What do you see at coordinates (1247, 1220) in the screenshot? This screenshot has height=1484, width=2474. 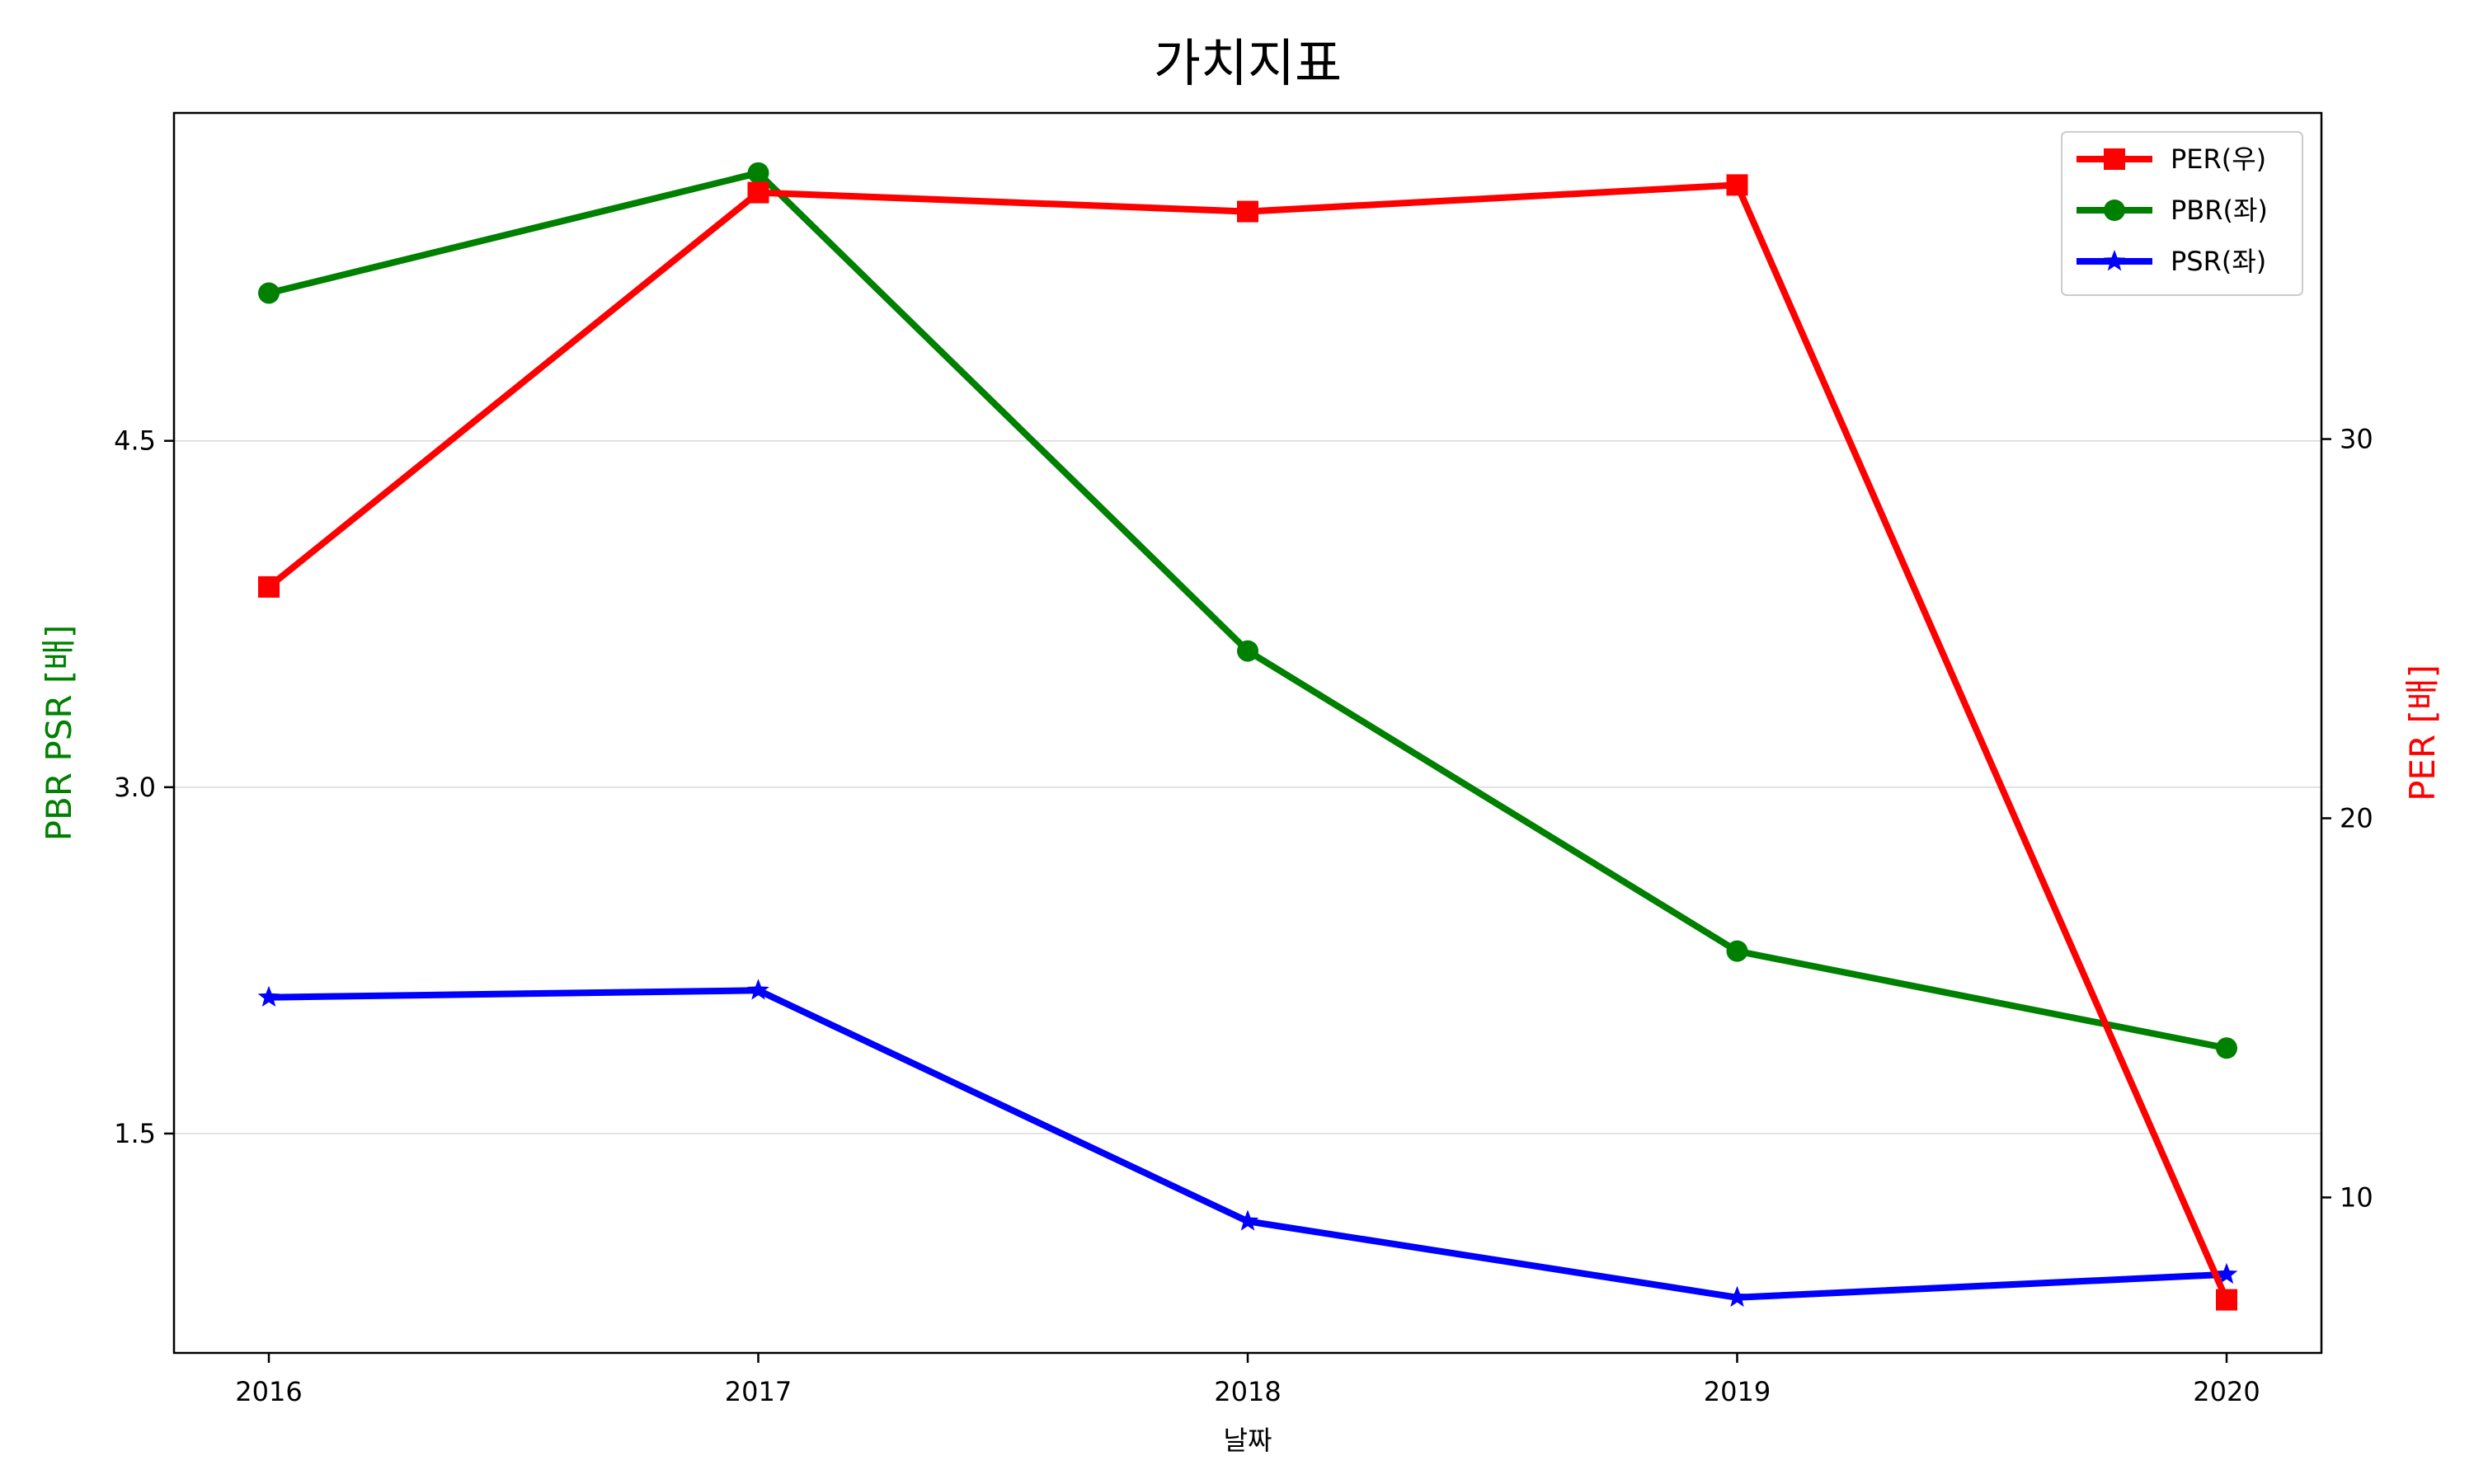 I see `point-psr-2018` at bounding box center [1247, 1220].